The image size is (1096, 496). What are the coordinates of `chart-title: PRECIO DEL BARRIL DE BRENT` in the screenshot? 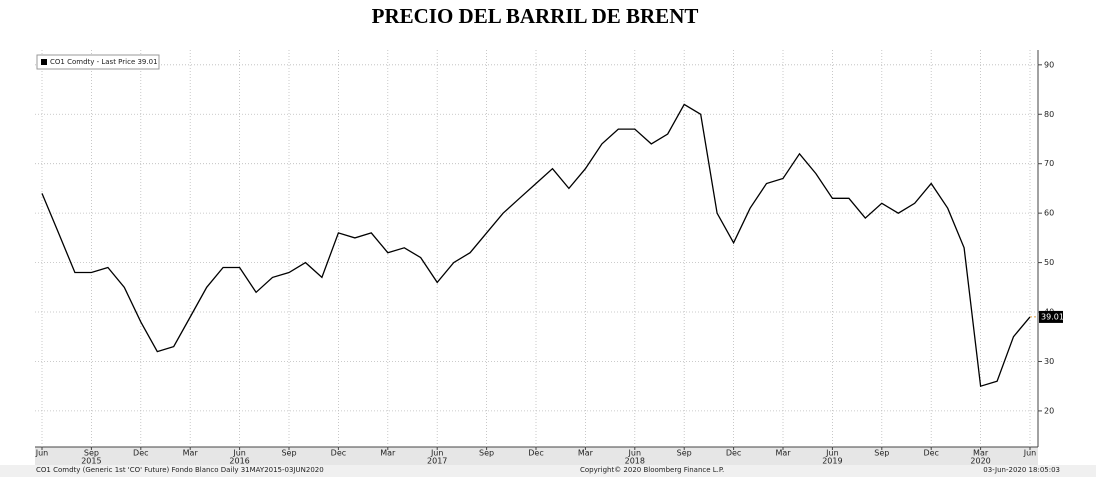 It's located at (535, 16).